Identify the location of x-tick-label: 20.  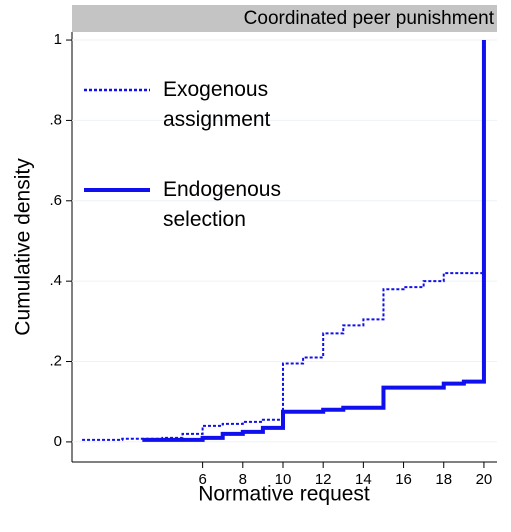
(484, 479).